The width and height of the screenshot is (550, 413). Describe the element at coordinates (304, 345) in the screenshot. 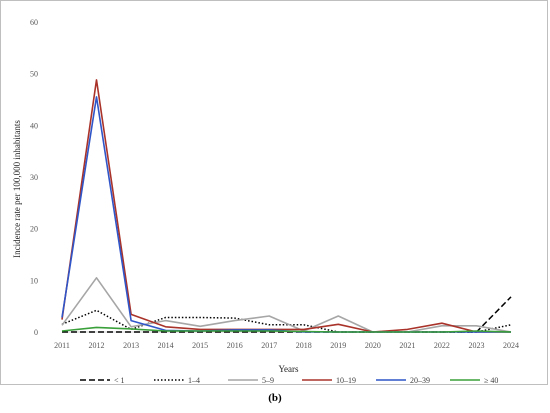

I see `x-tick-label: 2018` at that location.